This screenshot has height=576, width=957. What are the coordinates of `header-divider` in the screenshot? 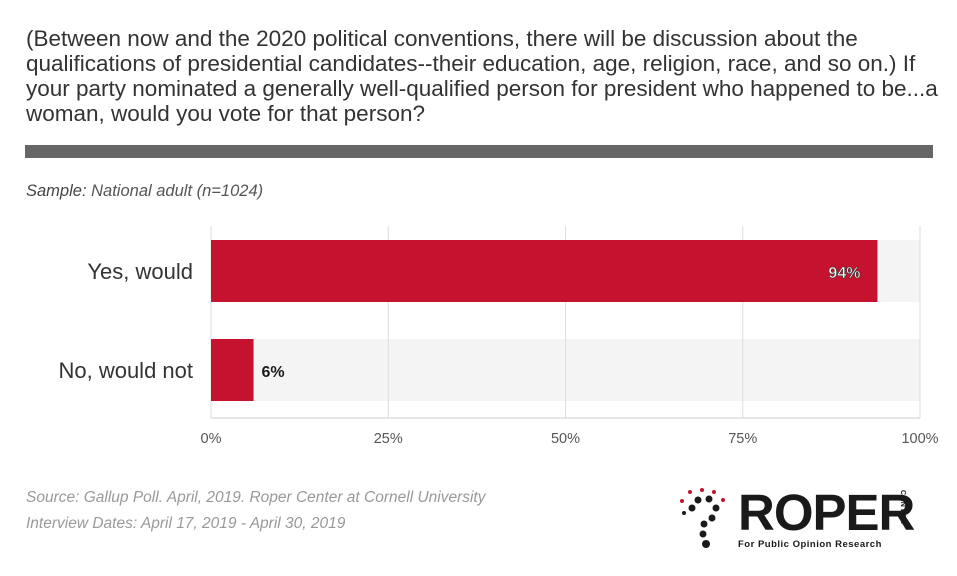 It's located at (479, 151).